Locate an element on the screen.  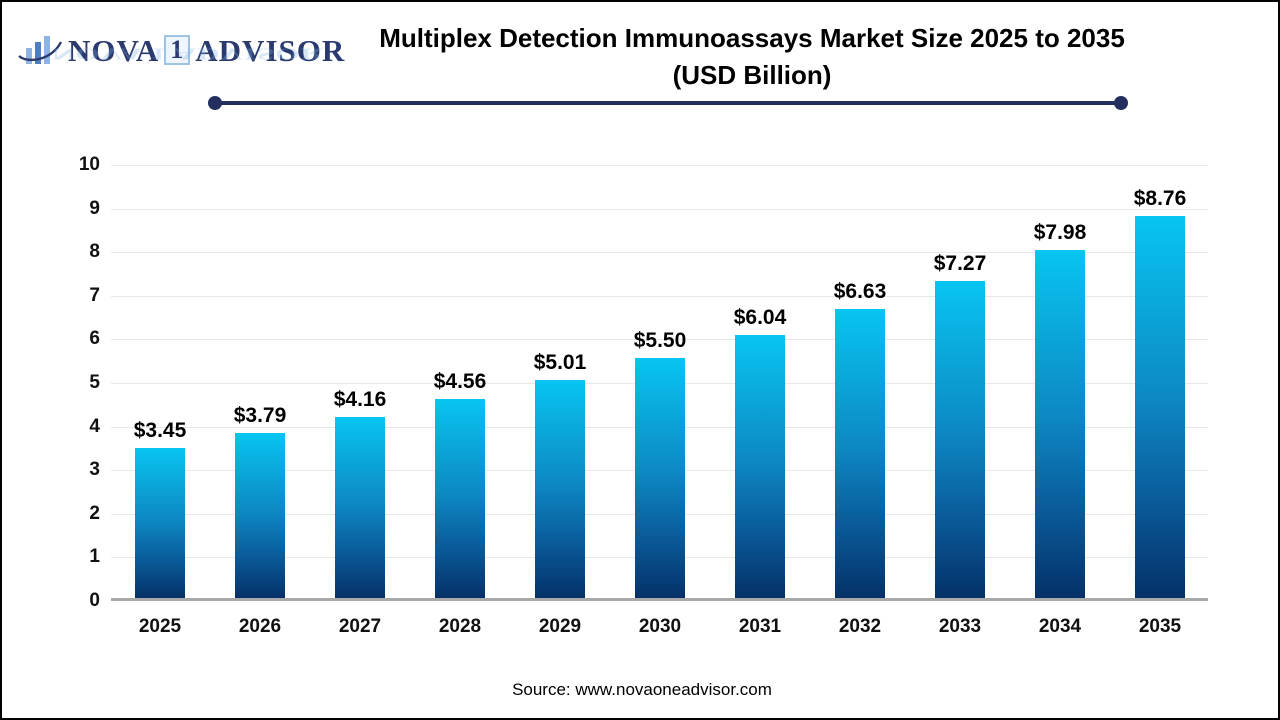
y-axis-label: 1 is located at coordinates (94, 557).